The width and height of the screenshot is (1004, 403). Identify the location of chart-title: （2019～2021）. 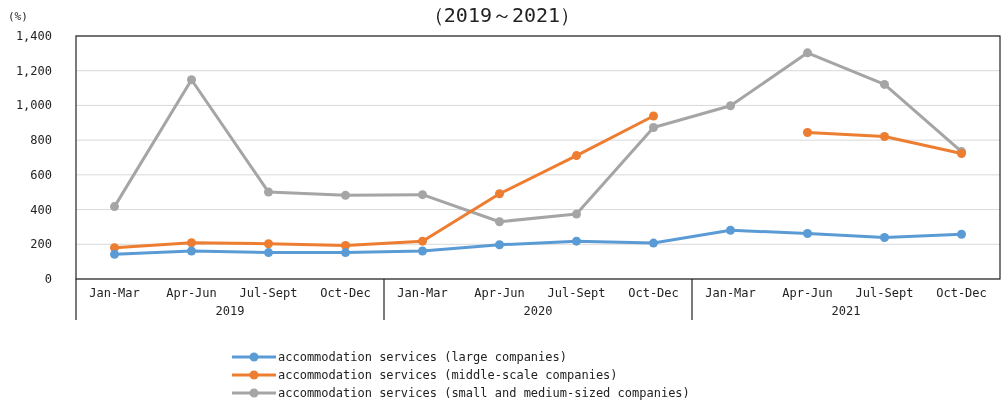
(502, 15).